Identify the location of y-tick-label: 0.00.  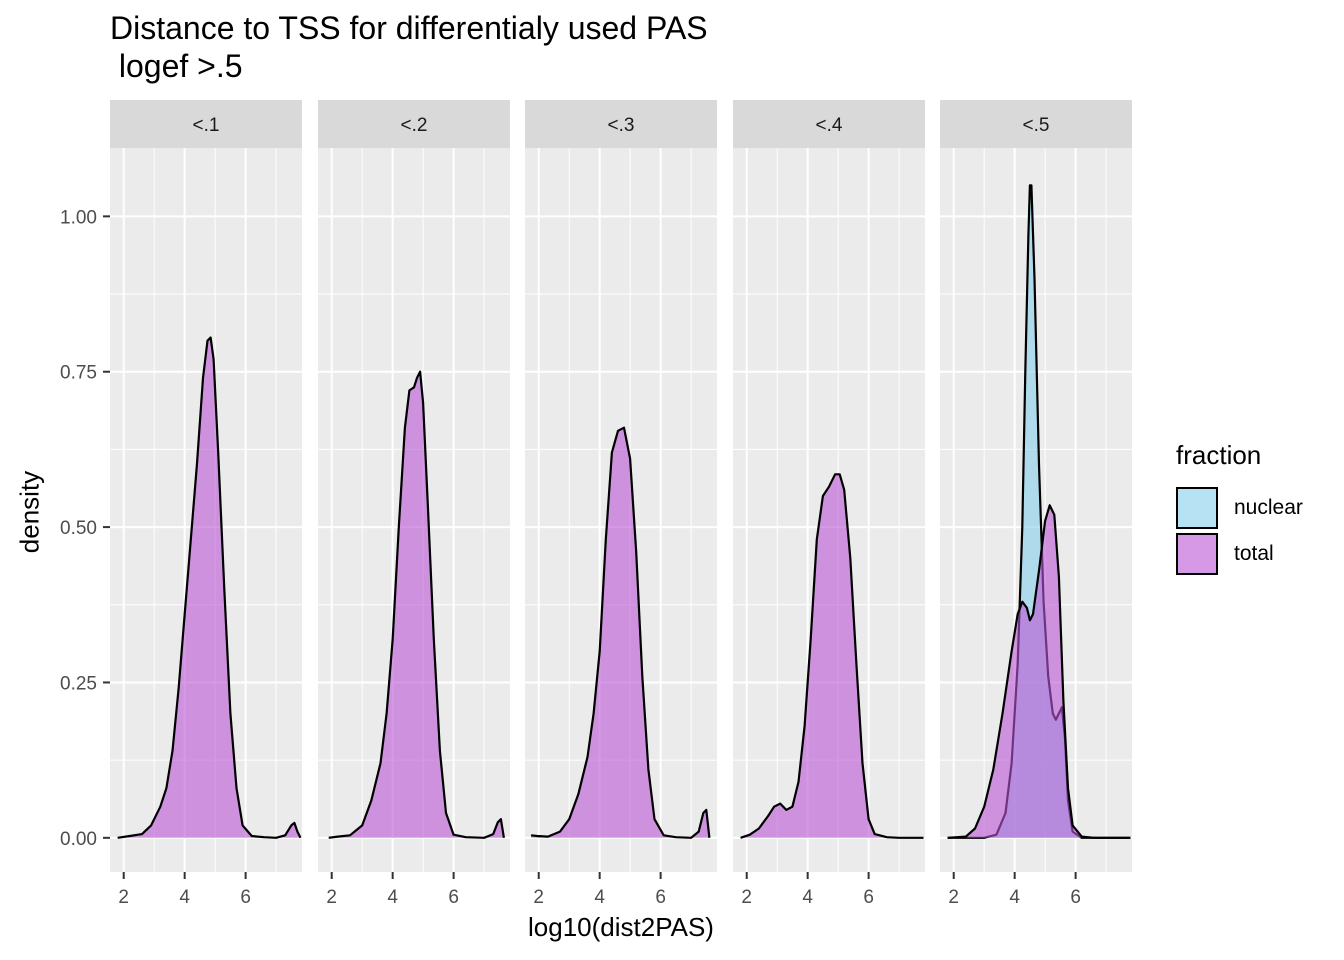
(78, 839).